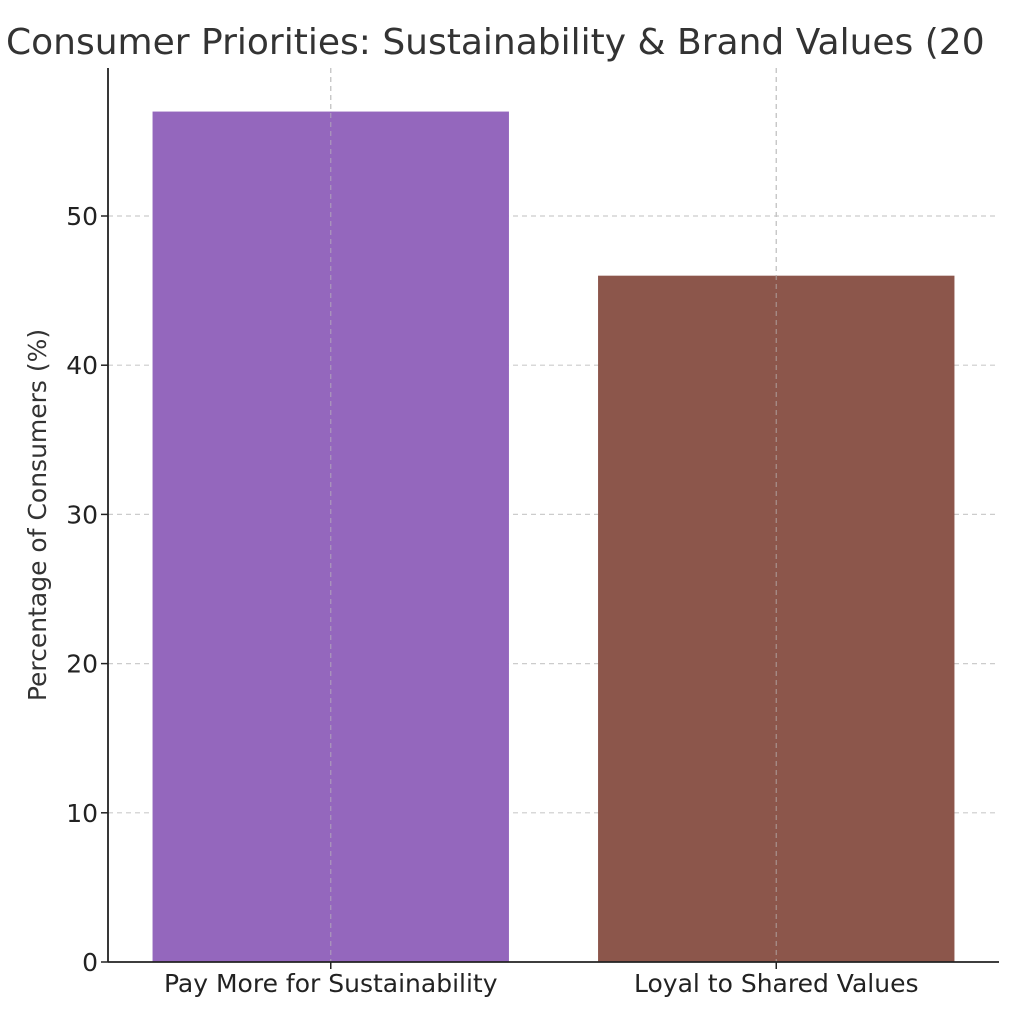  I want to click on y-tick-label: 40, so click(82, 365).